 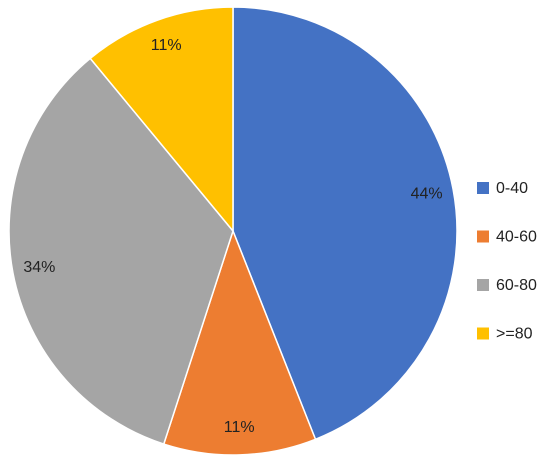 What do you see at coordinates (514, 334) in the screenshot?
I see `legend-label: >=80` at bounding box center [514, 334].